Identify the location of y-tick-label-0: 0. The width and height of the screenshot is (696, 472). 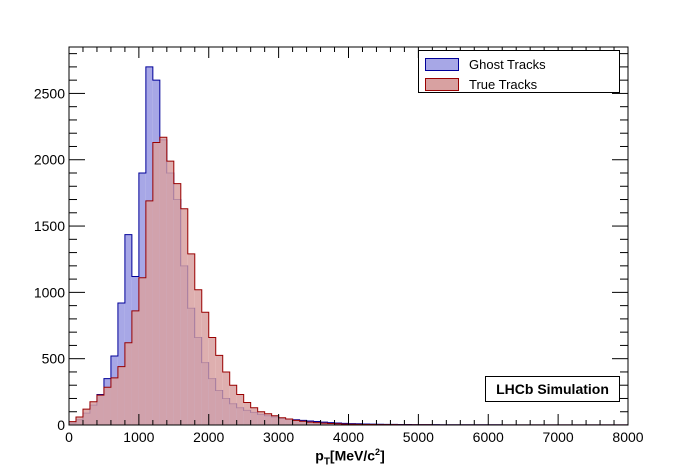
(61, 425).